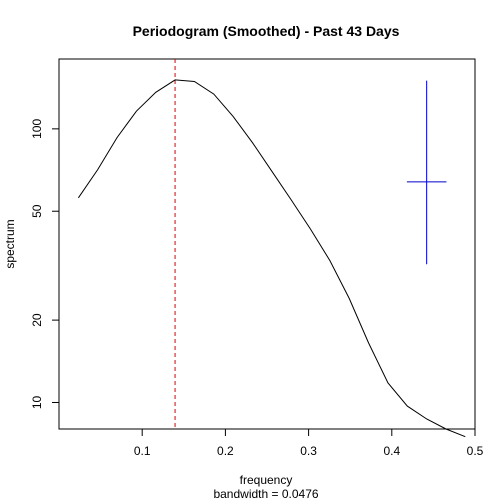 The image size is (504, 504). Describe the element at coordinates (37, 402) in the screenshot. I see `y-tick-label: 10` at that location.